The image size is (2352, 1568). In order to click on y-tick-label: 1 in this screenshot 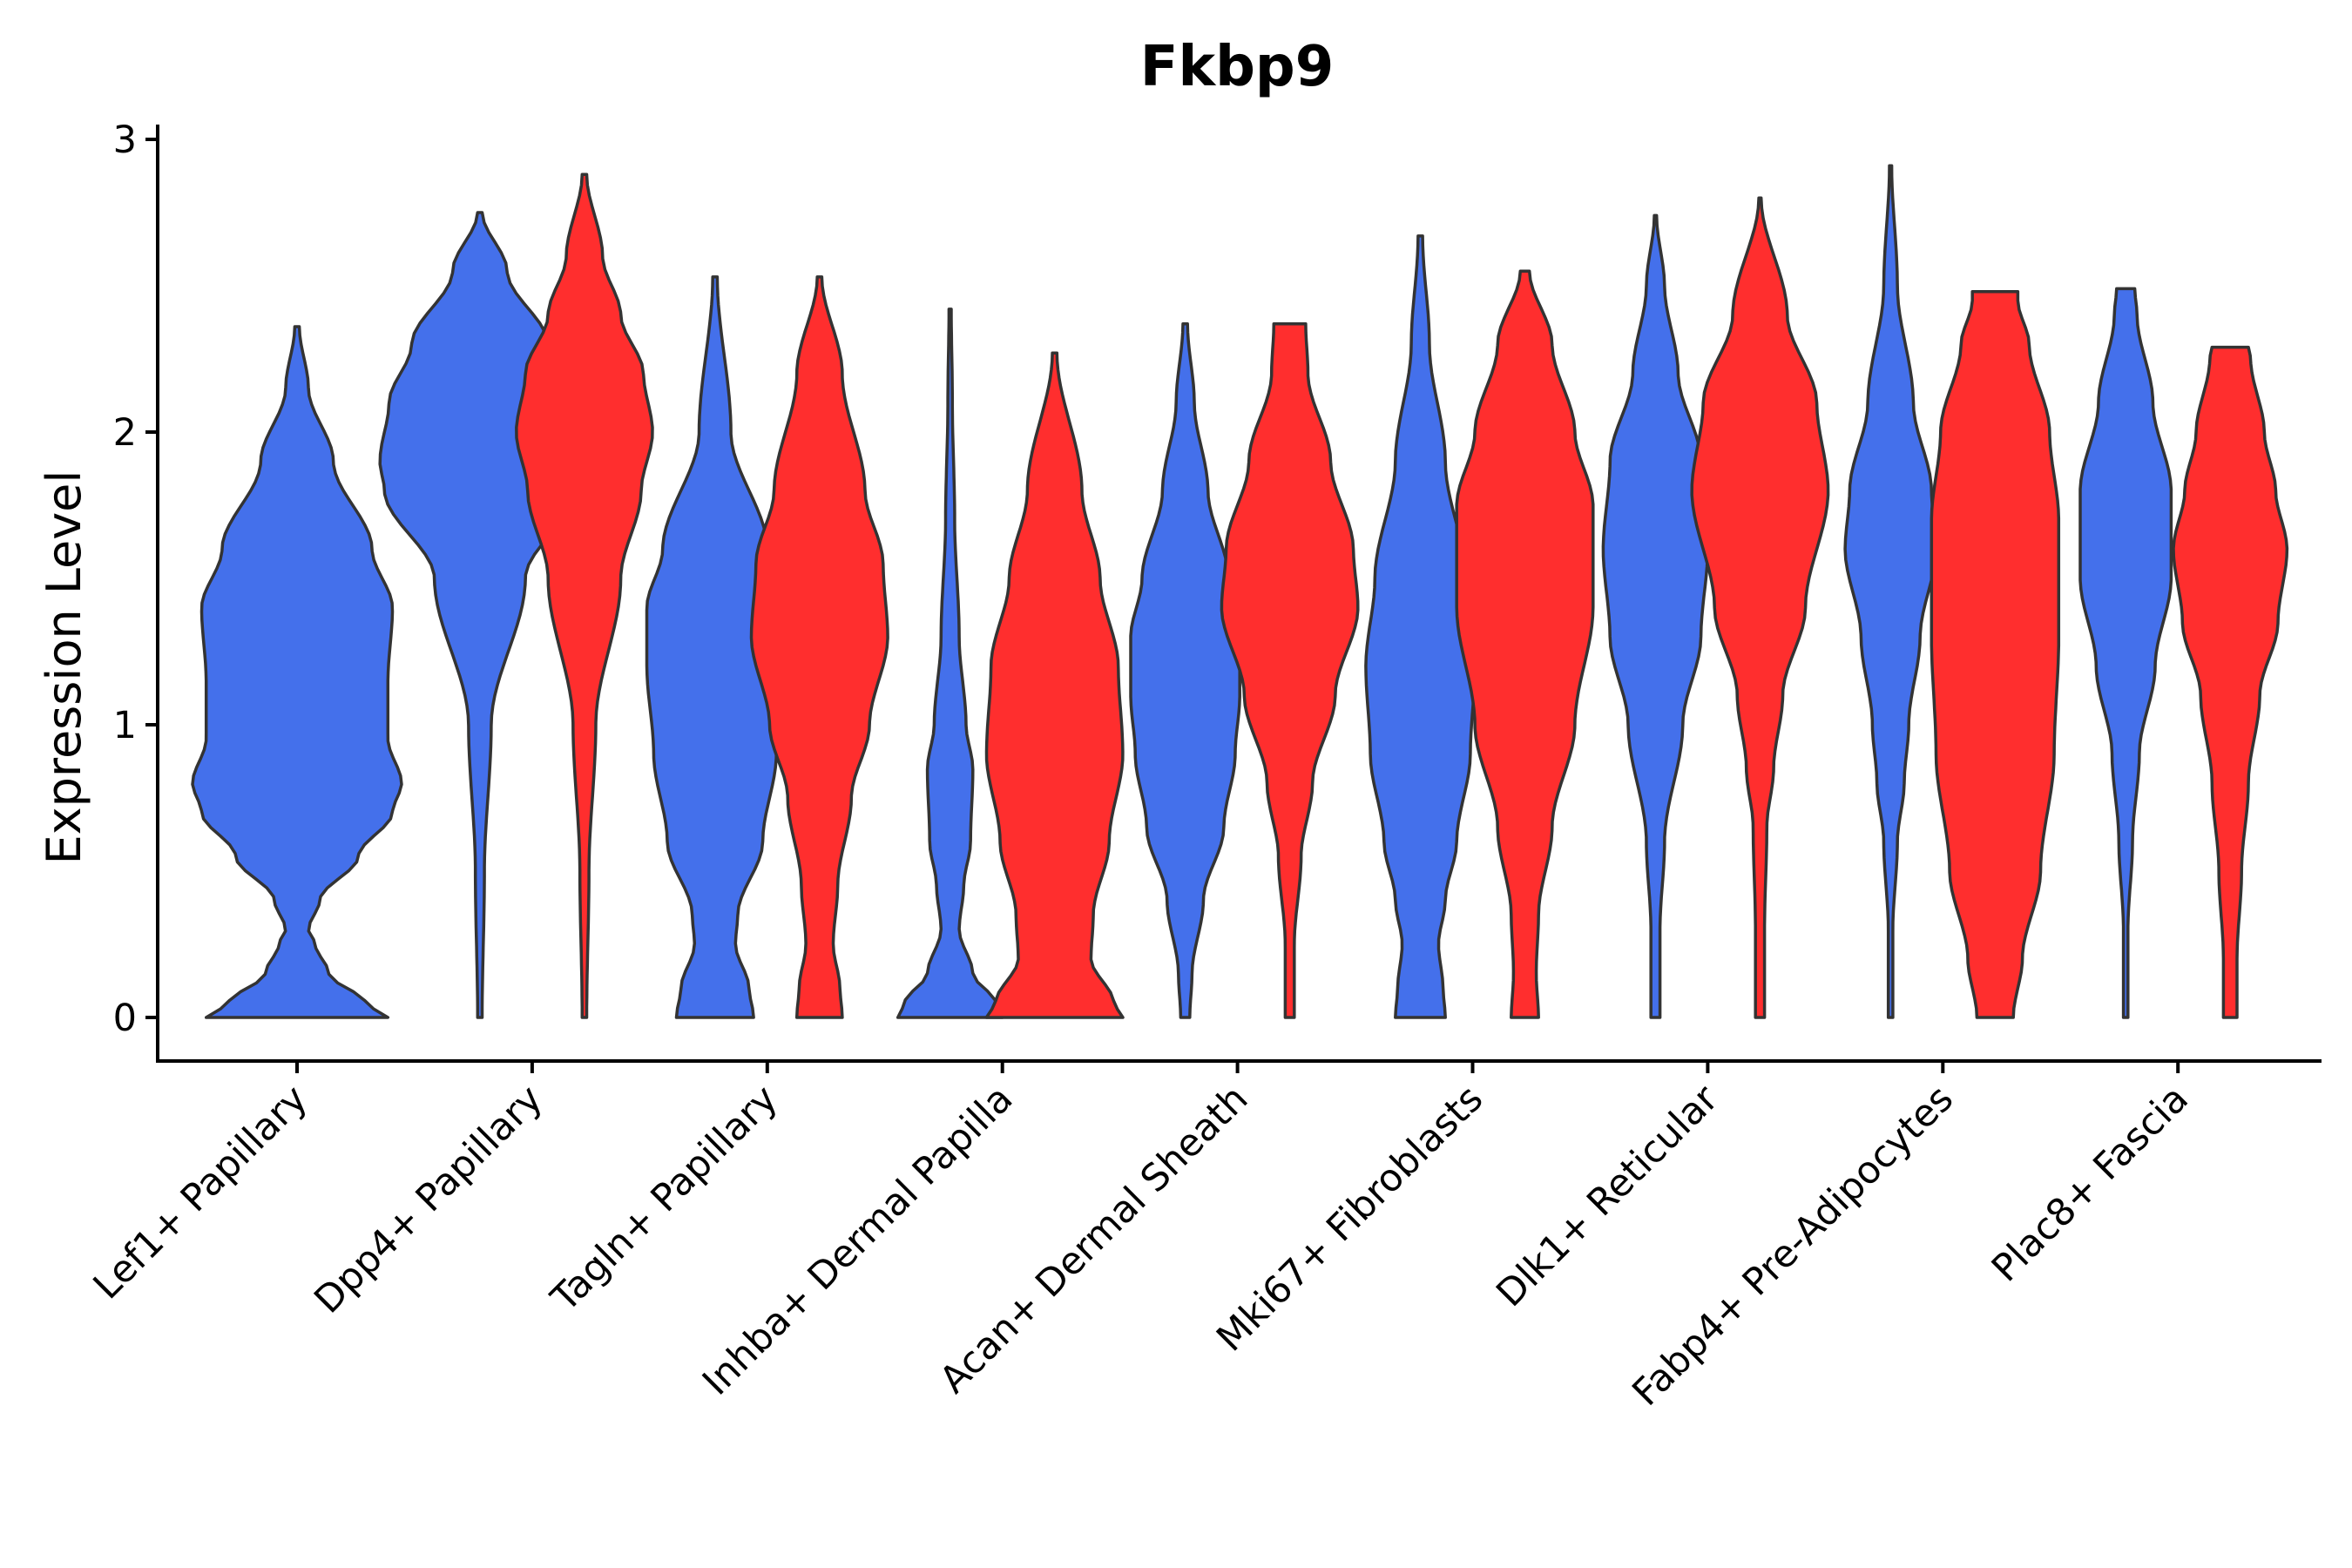, I will do `click(125, 726)`.